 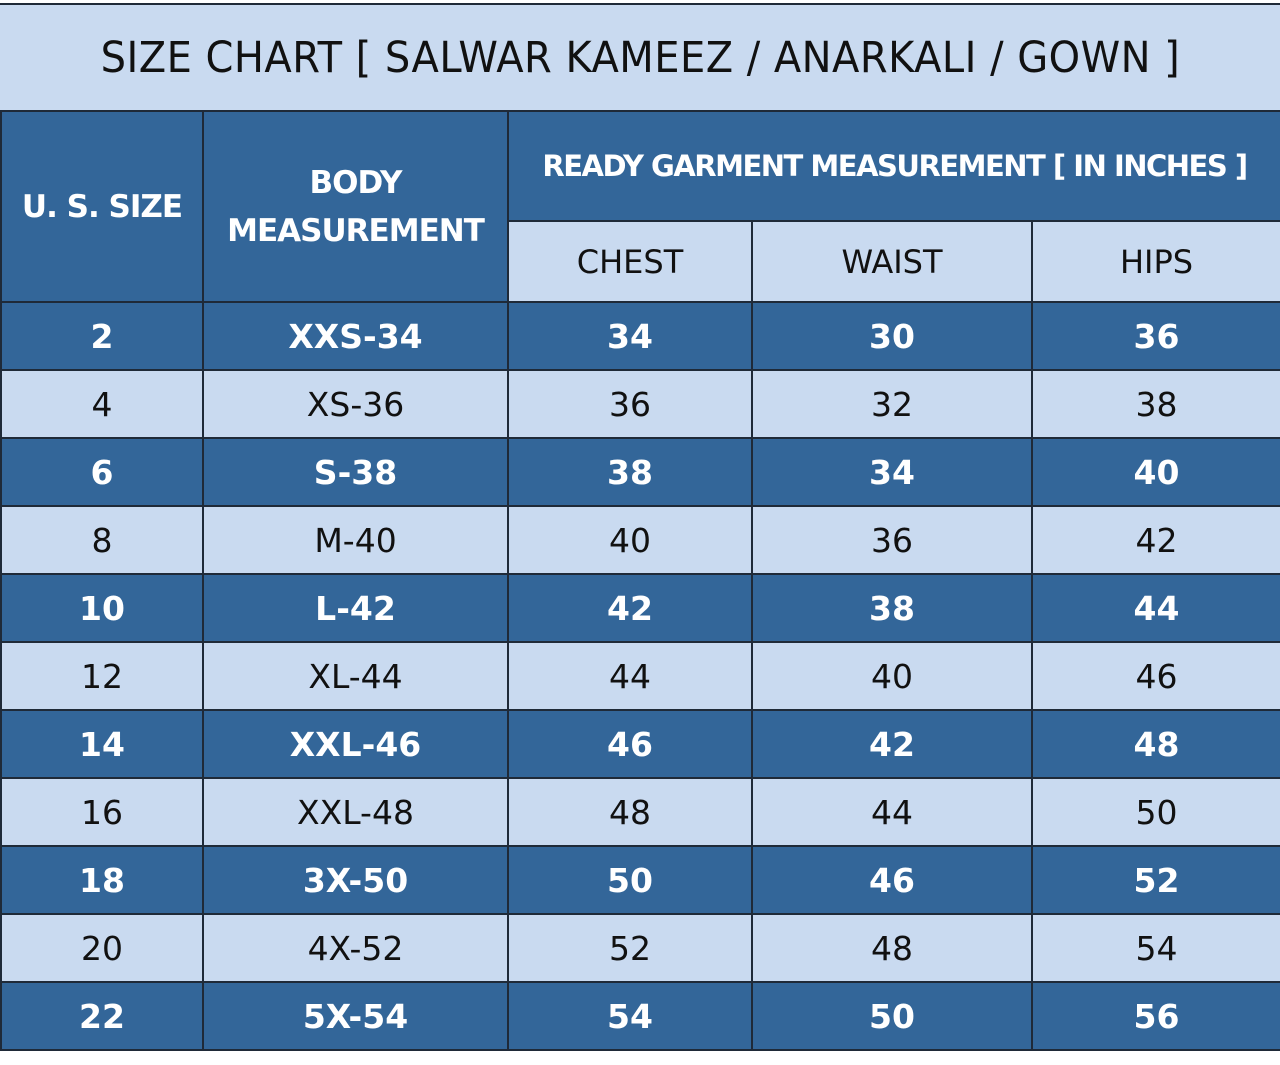 What do you see at coordinates (1155, 744) in the screenshot?
I see `cell-hips: 48` at bounding box center [1155, 744].